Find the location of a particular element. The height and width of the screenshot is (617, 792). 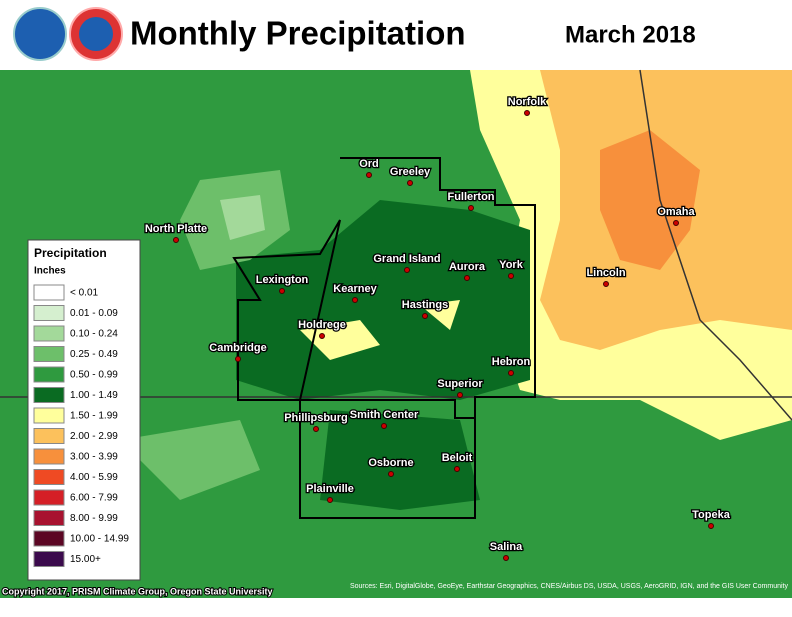

date: March 2018 is located at coordinates (630, 34).